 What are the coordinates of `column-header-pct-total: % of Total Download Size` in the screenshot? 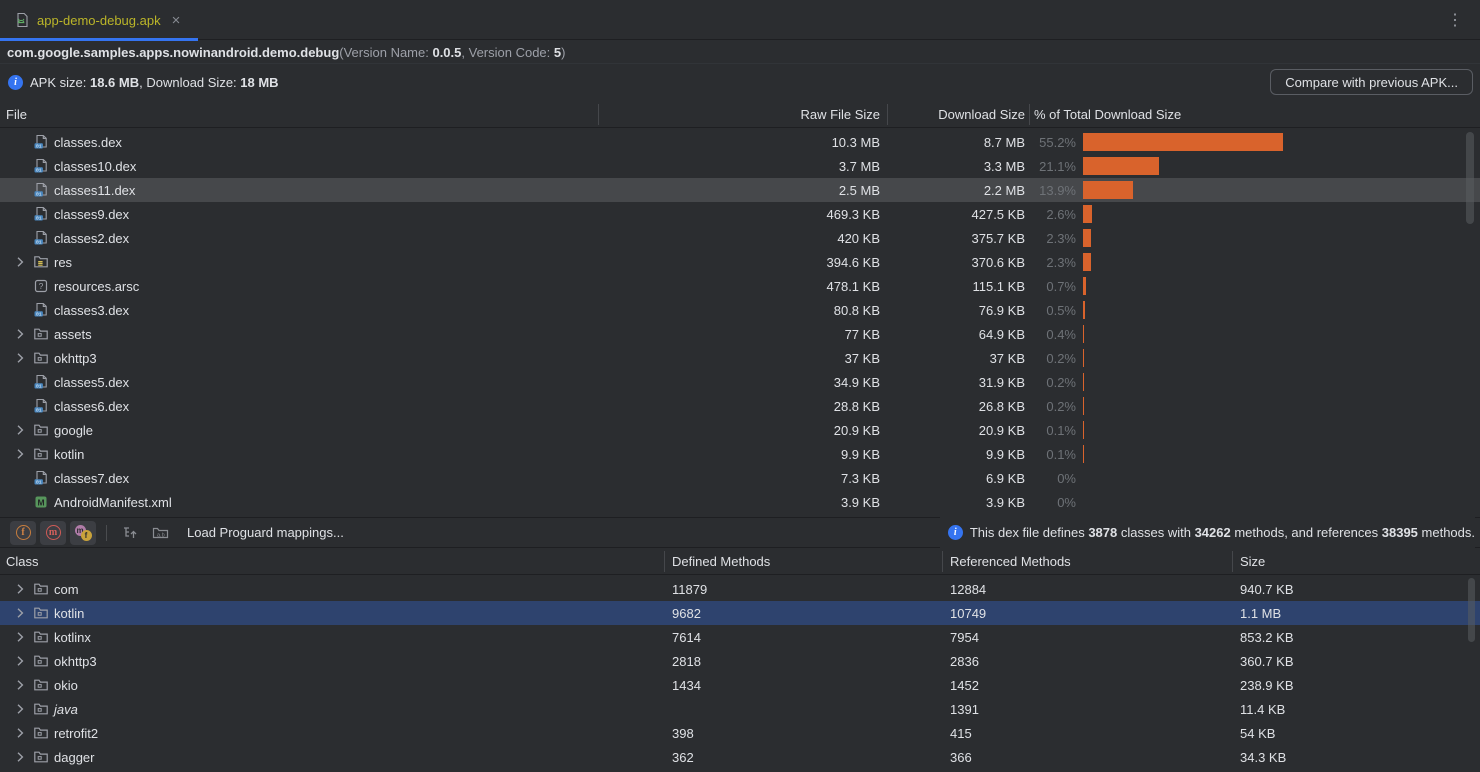 It's located at (1108, 114).